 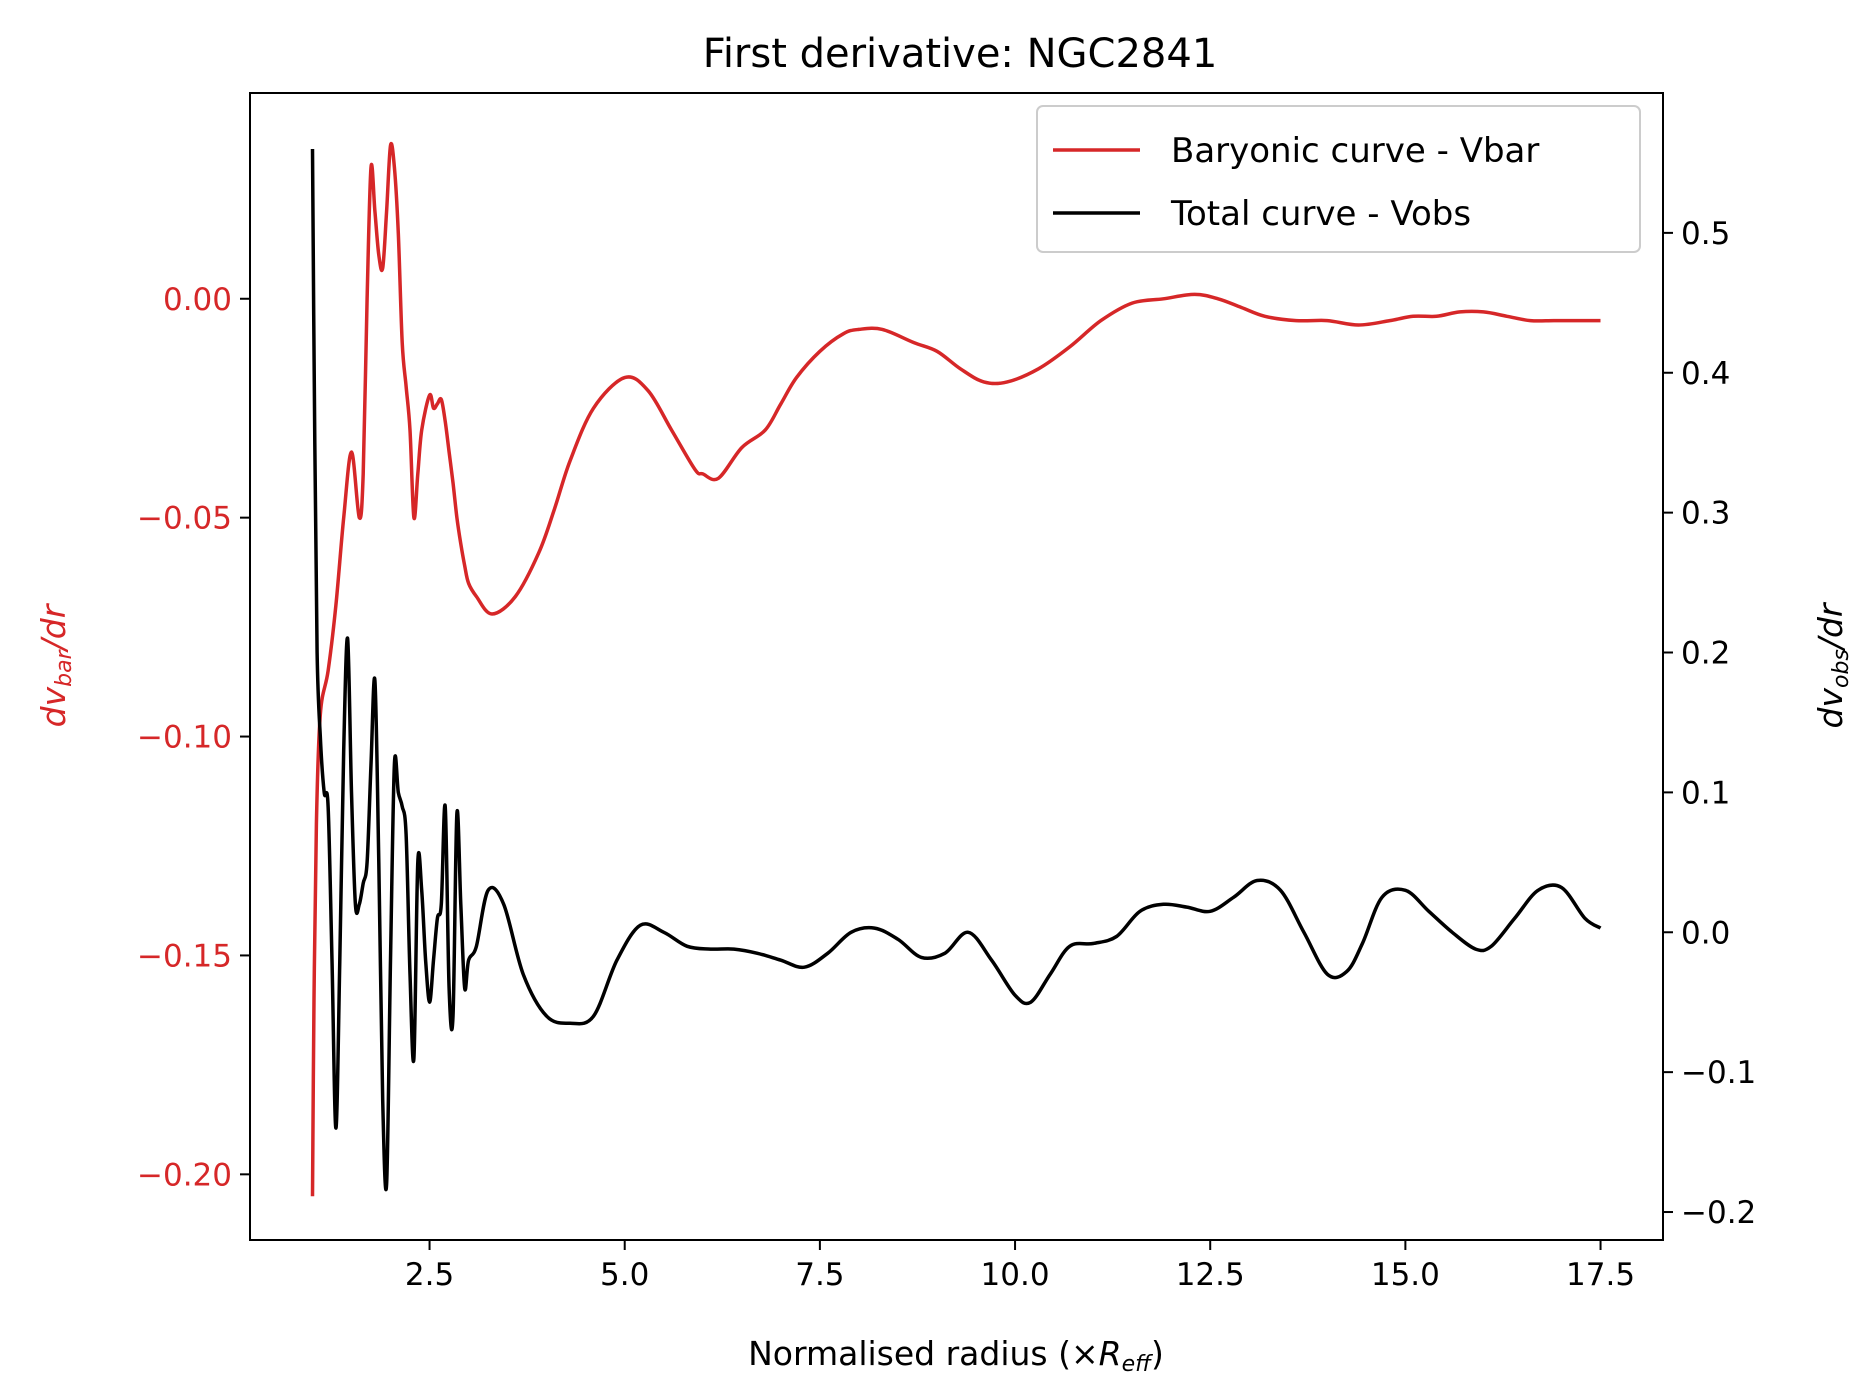 What do you see at coordinates (819, 1275) in the screenshot?
I see `x-tick-label: 7.5` at bounding box center [819, 1275].